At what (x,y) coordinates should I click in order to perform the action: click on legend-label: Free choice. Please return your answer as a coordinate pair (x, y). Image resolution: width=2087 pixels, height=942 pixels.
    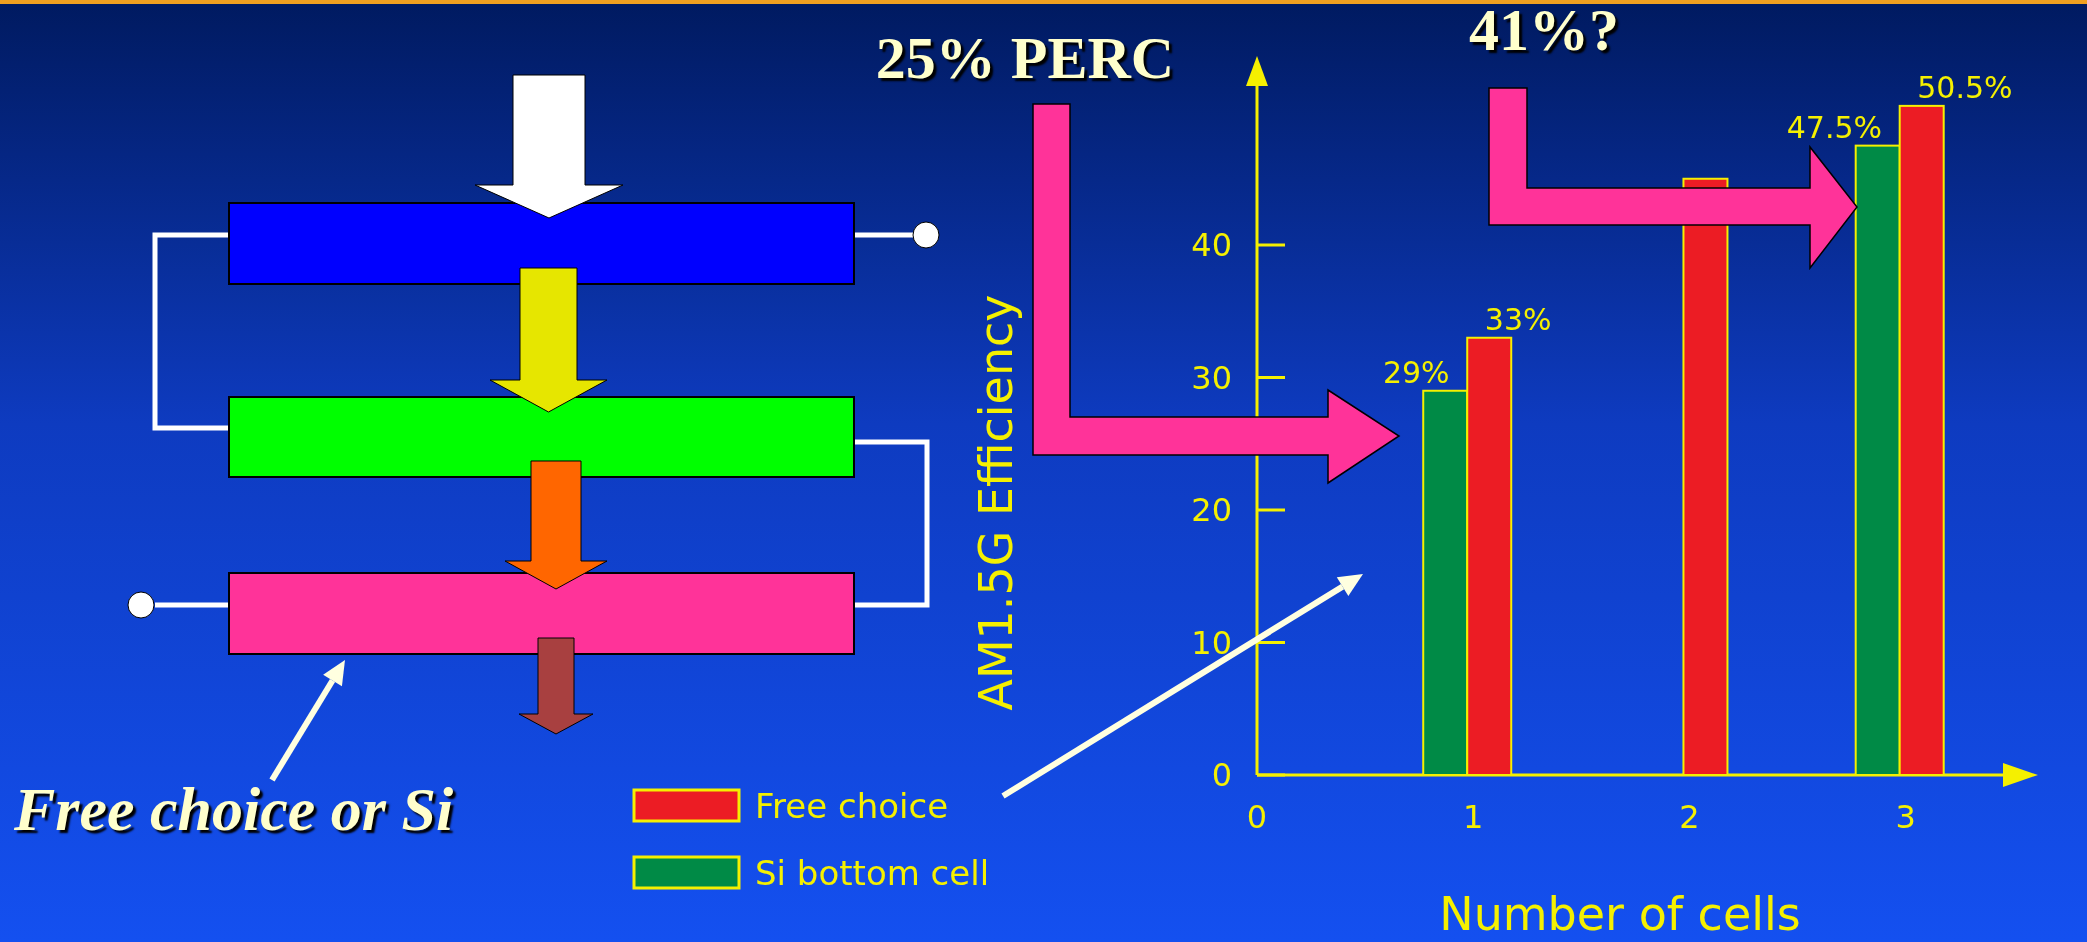
    Looking at the image, I should click on (852, 805).